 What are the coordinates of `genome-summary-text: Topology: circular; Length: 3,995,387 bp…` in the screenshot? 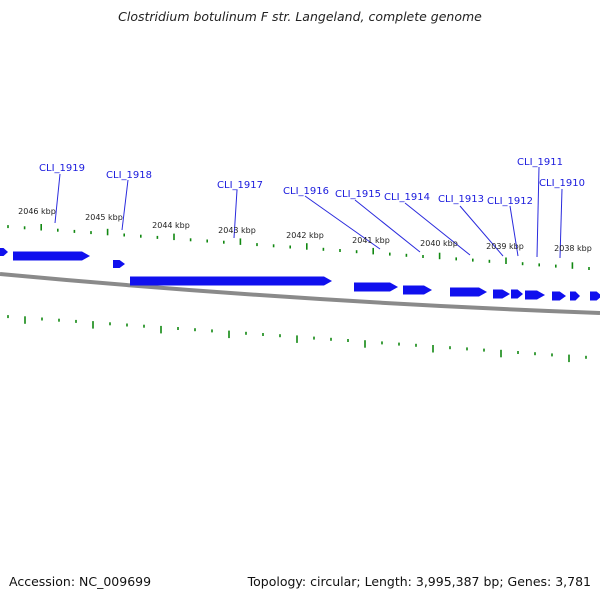 It's located at (419, 581).